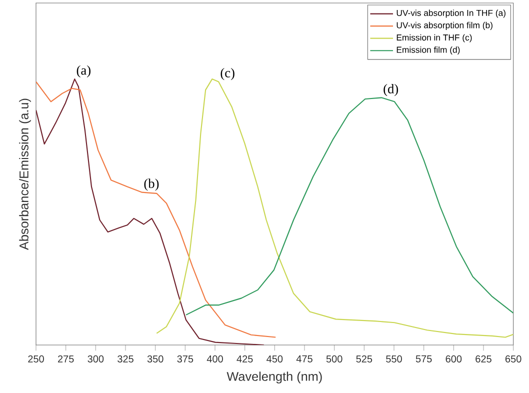 The height and width of the screenshot is (393, 529). What do you see at coordinates (304, 358) in the screenshot?
I see `x-tick-label: 475` at bounding box center [304, 358].